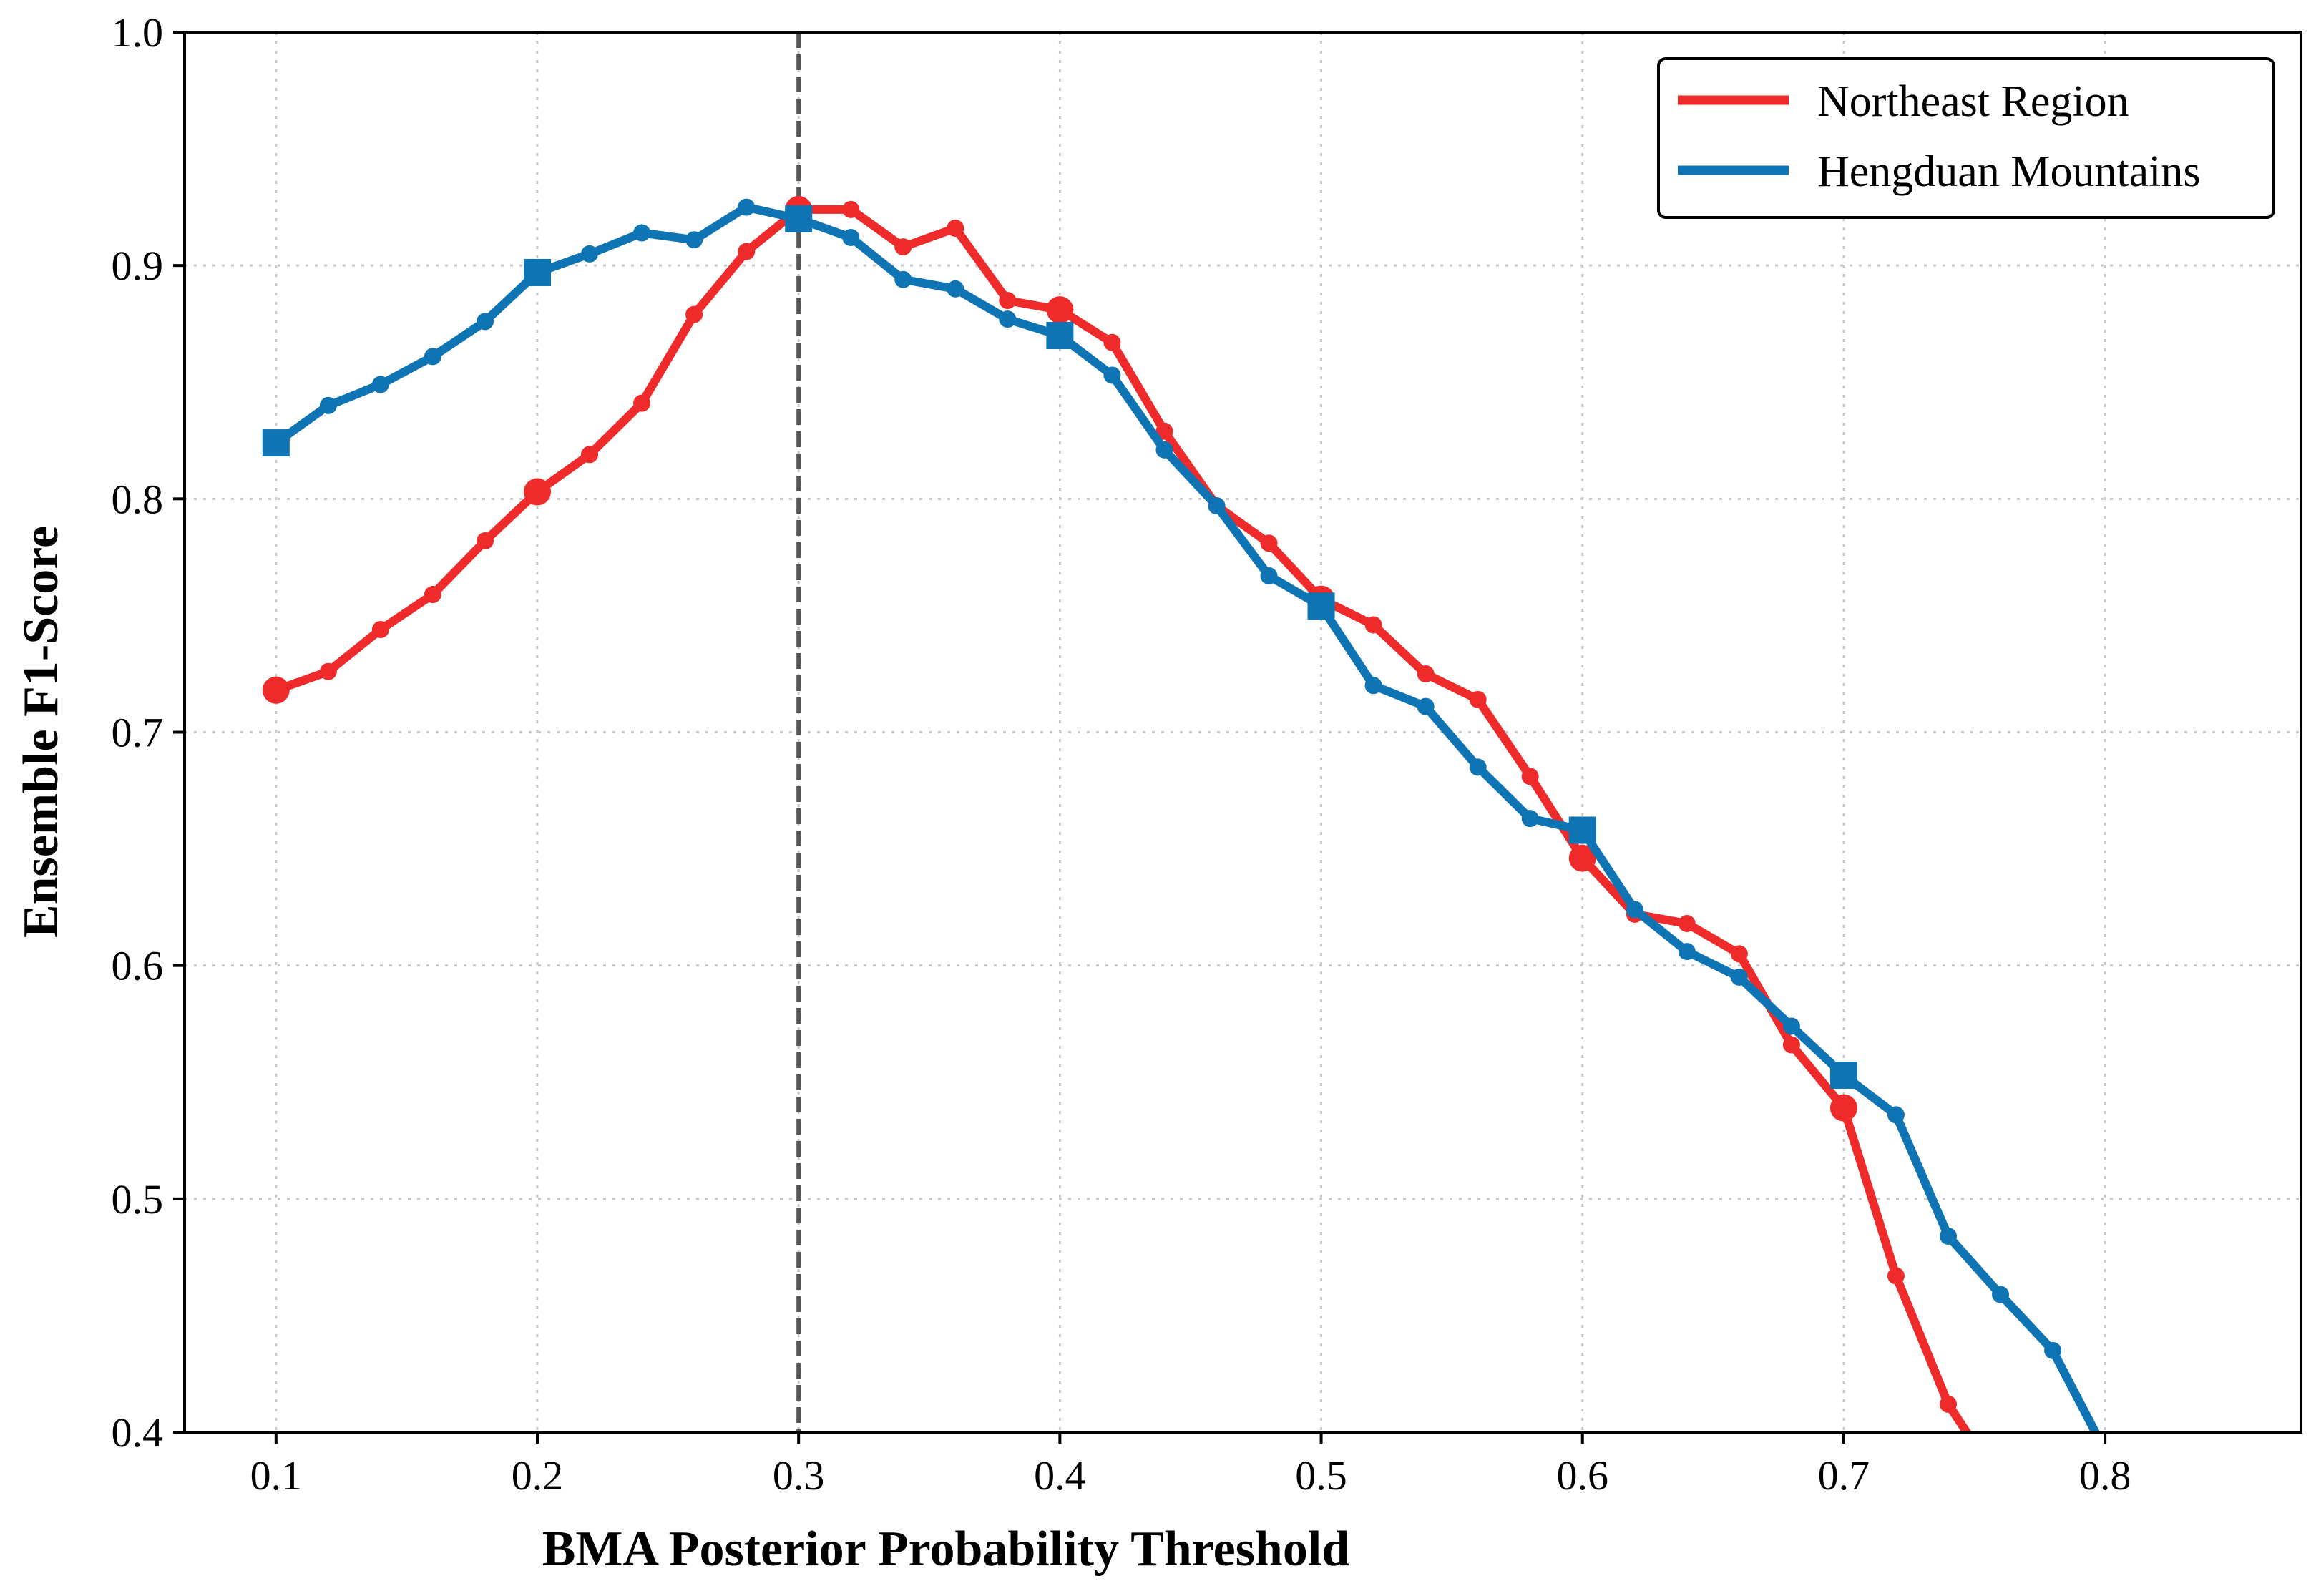  Describe the element at coordinates (276, 1475) in the screenshot. I see `x-tick-label: 0.1` at that location.